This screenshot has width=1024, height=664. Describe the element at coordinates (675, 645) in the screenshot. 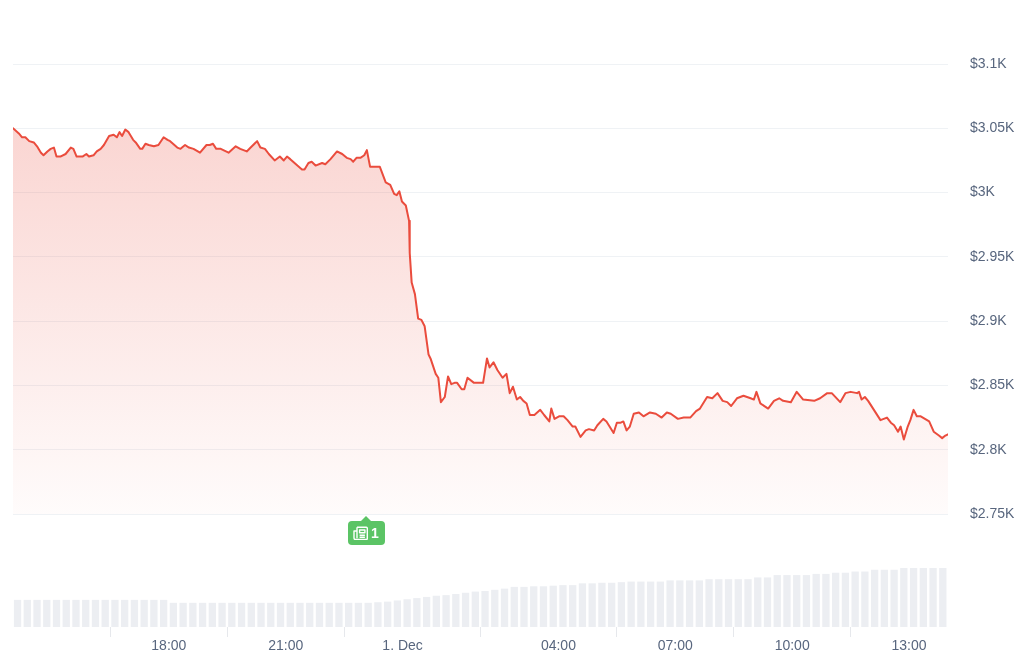

I see `x-tick-label: 07:00` at that location.